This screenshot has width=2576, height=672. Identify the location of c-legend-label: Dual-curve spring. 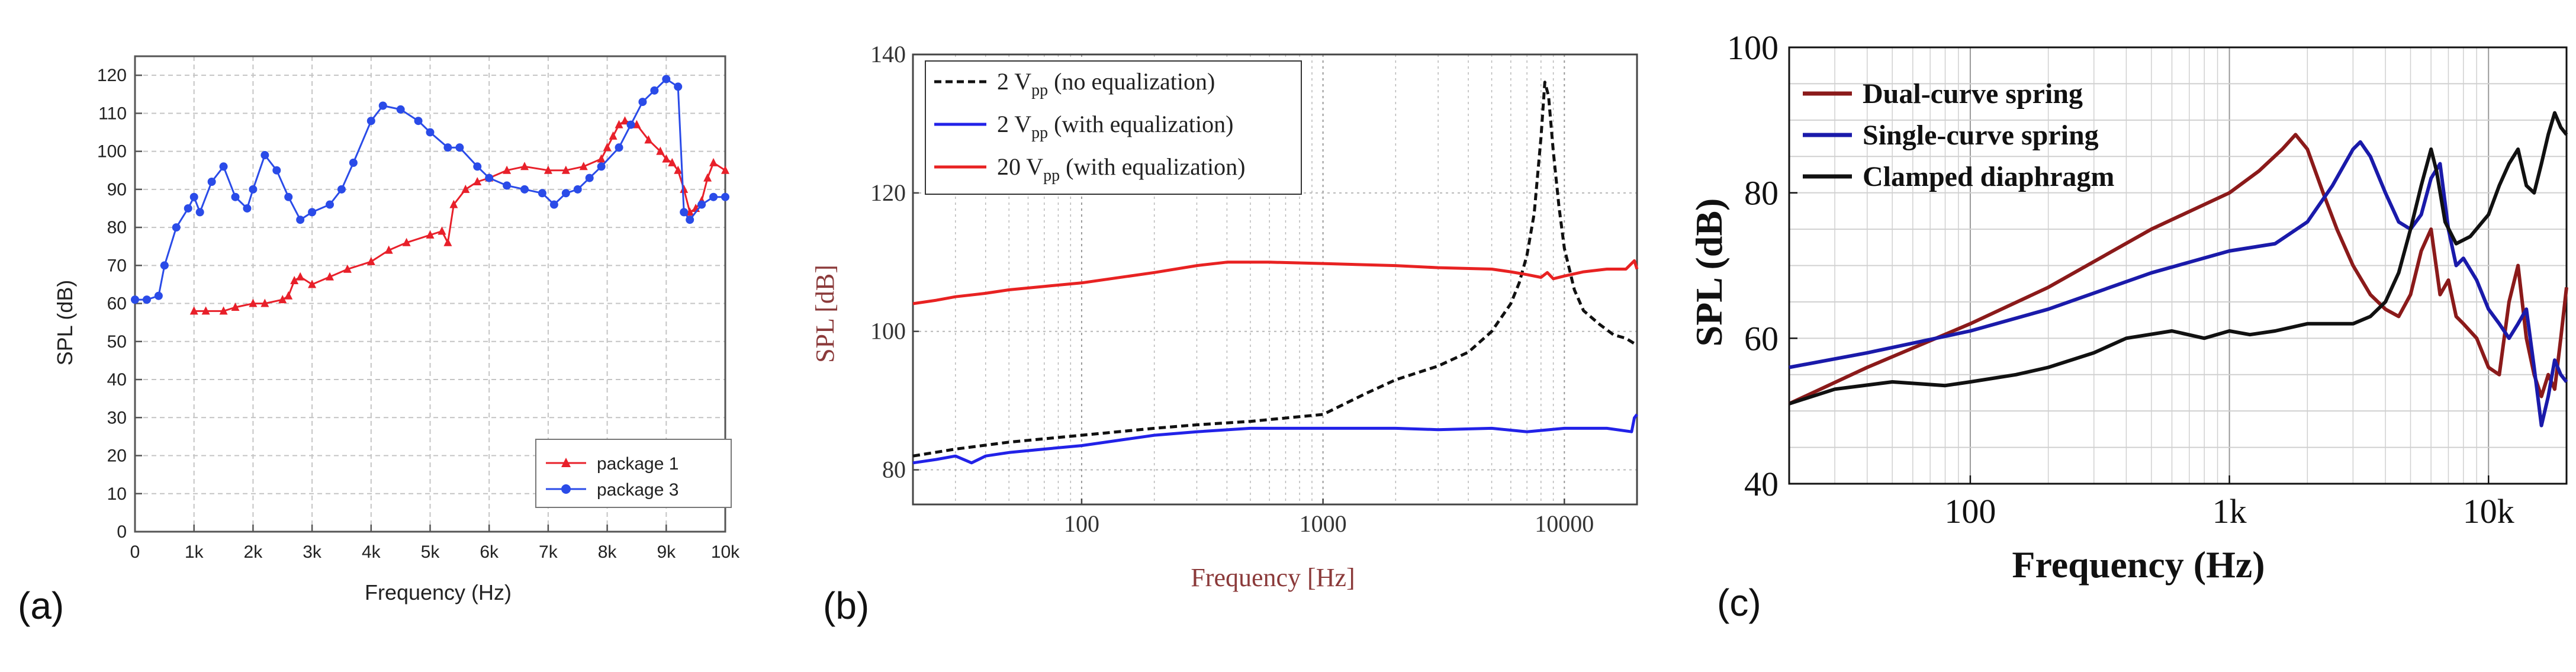
(1973, 94).